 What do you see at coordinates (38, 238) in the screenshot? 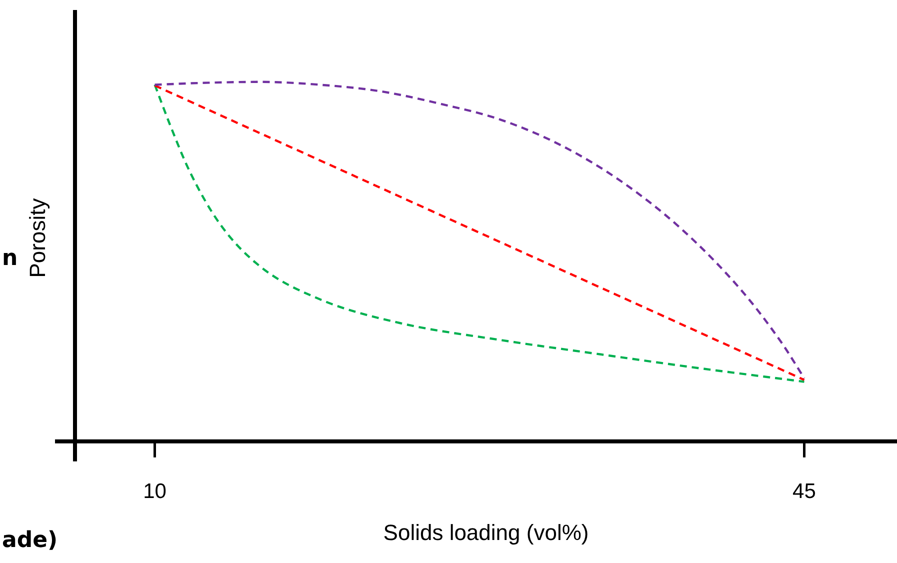
I see `y-axis-title: Porosity` at bounding box center [38, 238].